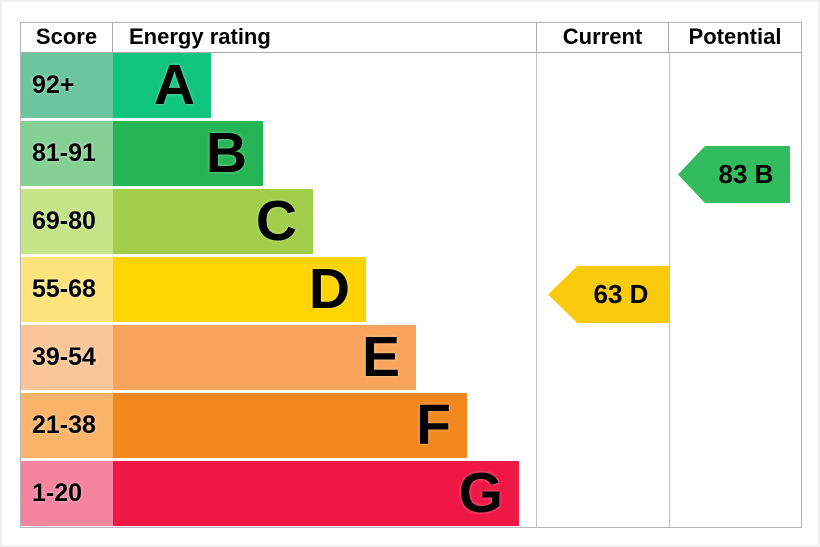 The height and width of the screenshot is (547, 820). I want to click on energy-rating-column-header: Energy rating, so click(325, 37).